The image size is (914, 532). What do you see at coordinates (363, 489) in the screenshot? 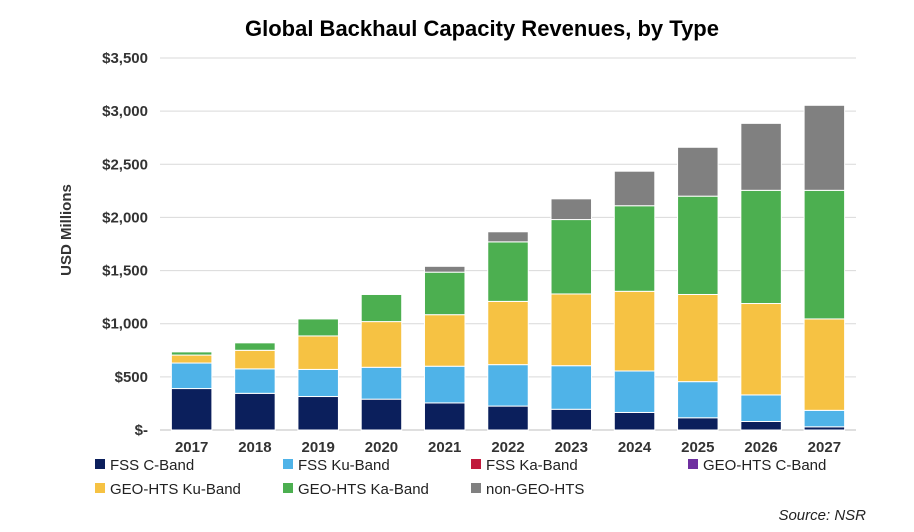
I see `legend-label: GEO-HTS Ka-Band` at bounding box center [363, 489].